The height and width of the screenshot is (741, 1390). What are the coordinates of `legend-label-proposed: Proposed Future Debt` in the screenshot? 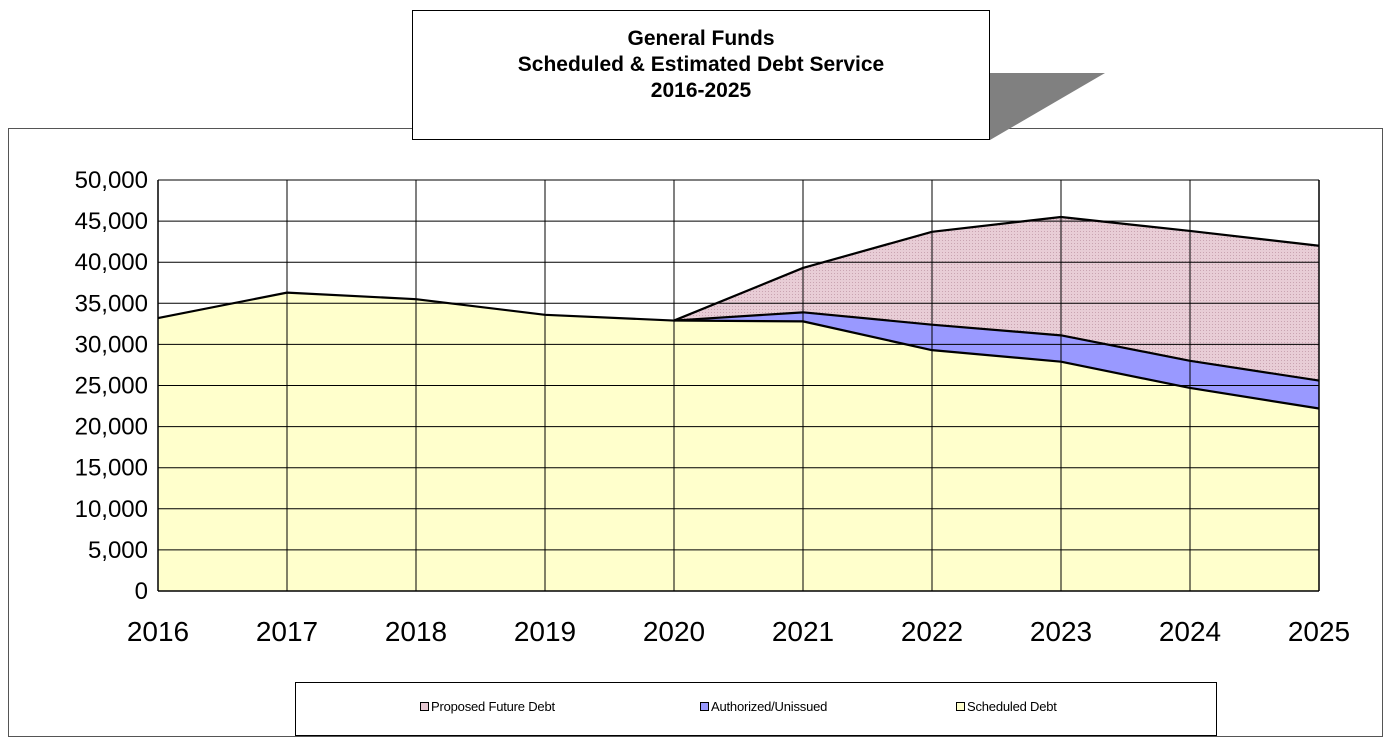 It's located at (493, 706).